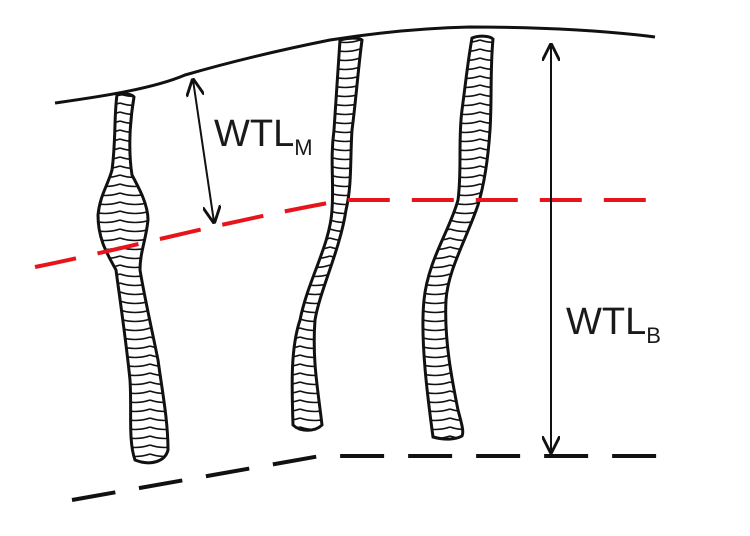 This screenshot has width=750, height=536. What do you see at coordinates (327, 234) in the screenshot?
I see `tube-middle` at bounding box center [327, 234].